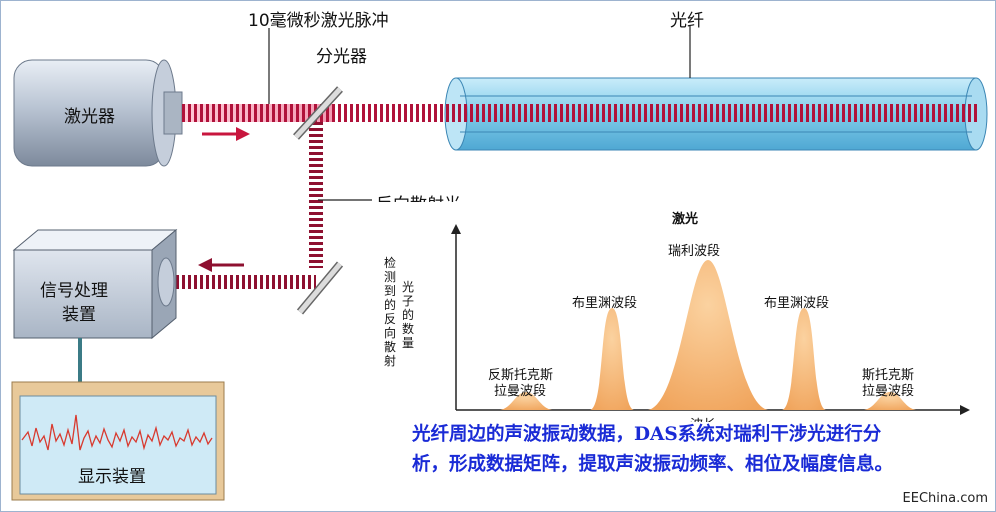  I want to click on peak-label-raman-left-line2: 拉曼波段, so click(520, 391).